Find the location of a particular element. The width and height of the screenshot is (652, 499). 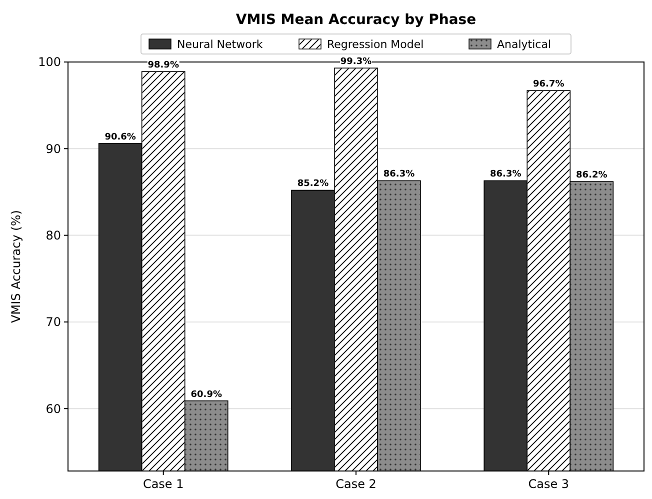

data-label: 96.7% is located at coordinates (548, 85).